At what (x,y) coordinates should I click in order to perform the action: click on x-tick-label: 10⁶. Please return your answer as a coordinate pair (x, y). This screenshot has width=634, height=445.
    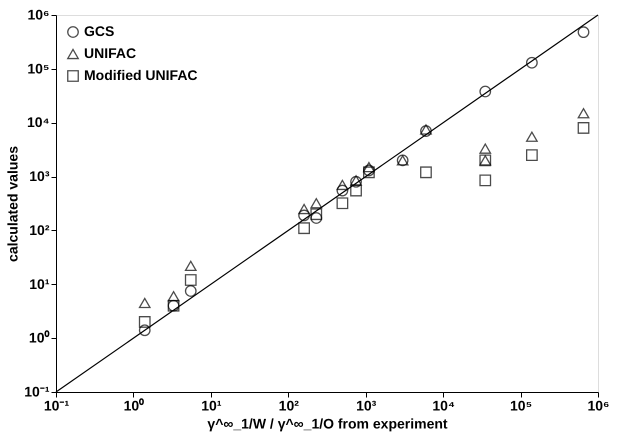
    Looking at the image, I should click on (598, 406).